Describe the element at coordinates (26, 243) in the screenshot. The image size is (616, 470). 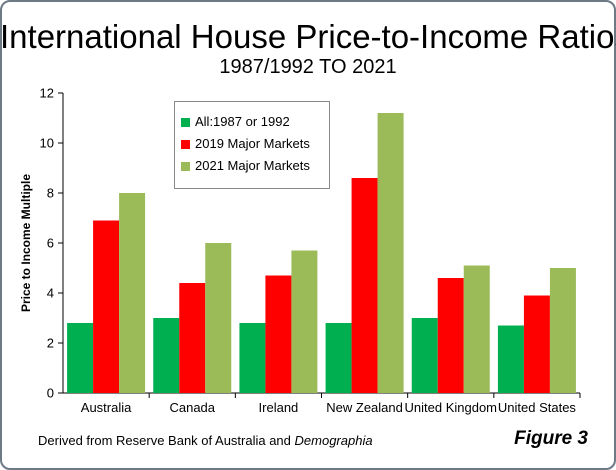
I see `y-axis-title: Price to Income Multiple` at that location.